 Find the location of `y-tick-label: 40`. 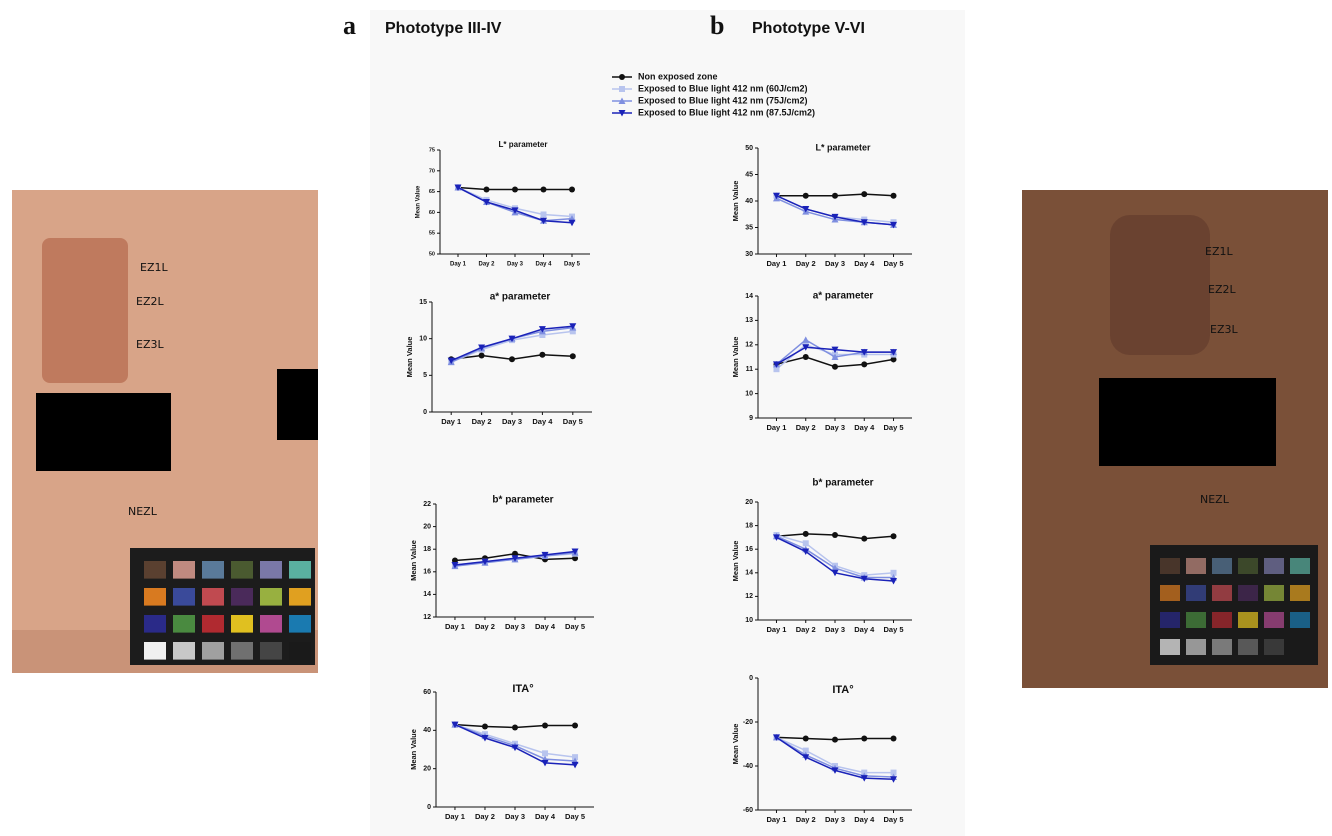

y-tick-label: 40 is located at coordinates (427, 730).